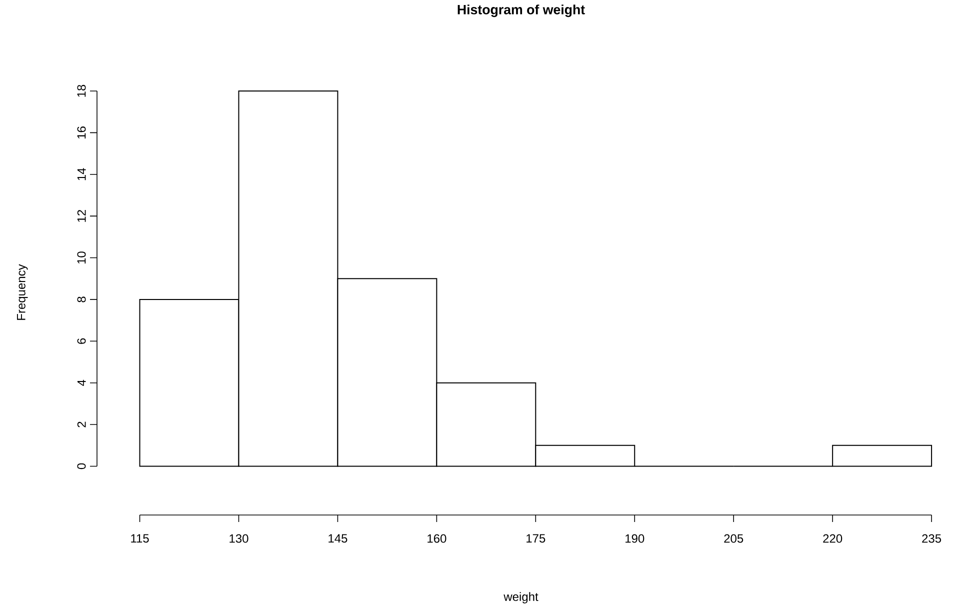 Image resolution: width=954 pixels, height=615 pixels. I want to click on y-tick-label: 0, so click(81, 466).